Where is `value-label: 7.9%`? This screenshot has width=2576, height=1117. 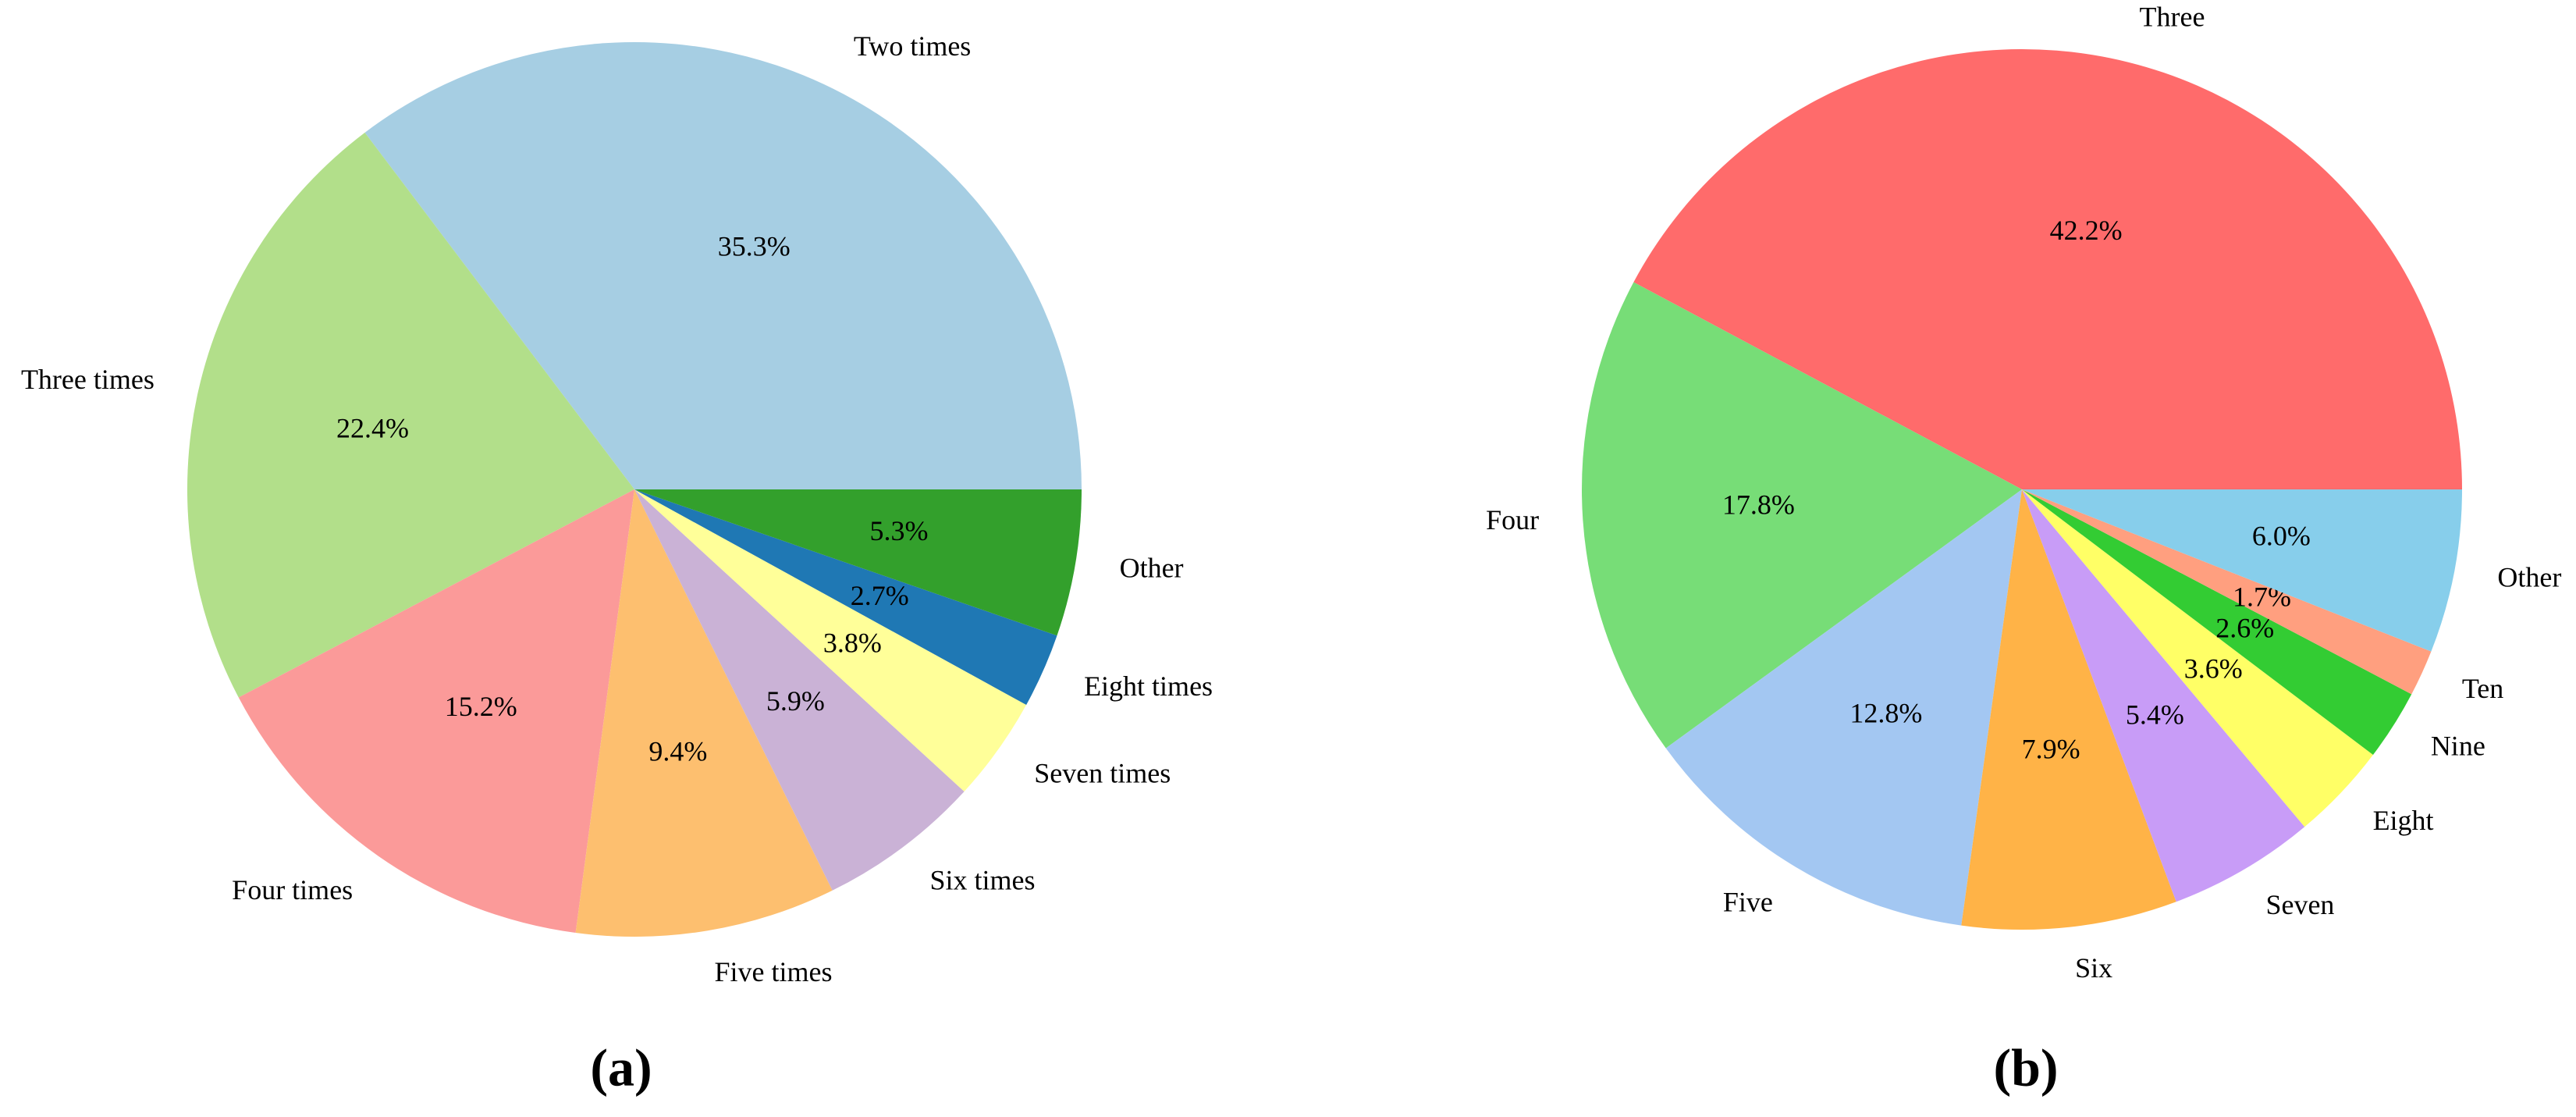
value-label: 7.9% is located at coordinates (2051, 750).